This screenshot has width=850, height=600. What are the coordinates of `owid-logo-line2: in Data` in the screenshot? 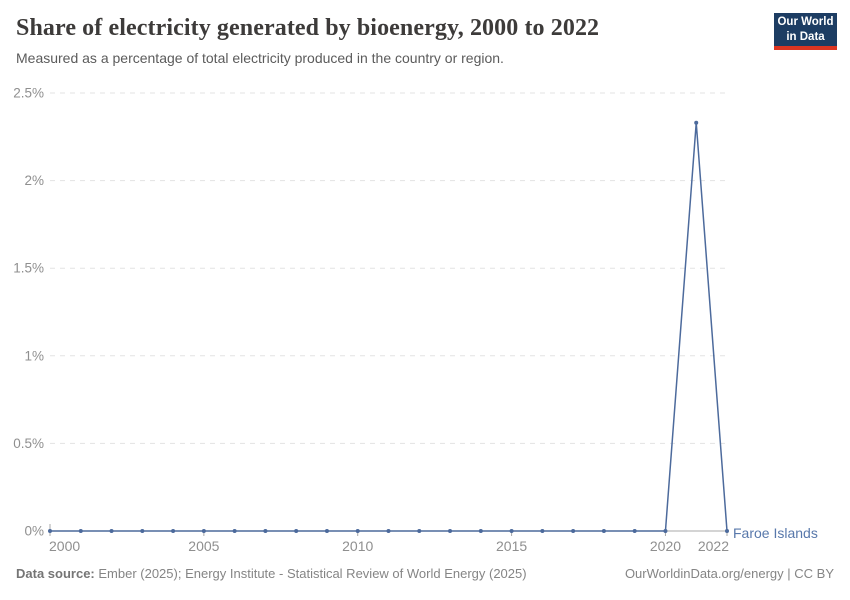 It's located at (805, 36).